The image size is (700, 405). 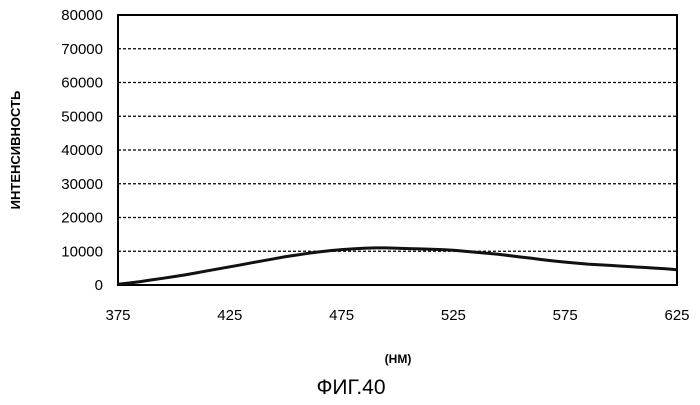 I want to click on series-line, so click(x=397, y=266).